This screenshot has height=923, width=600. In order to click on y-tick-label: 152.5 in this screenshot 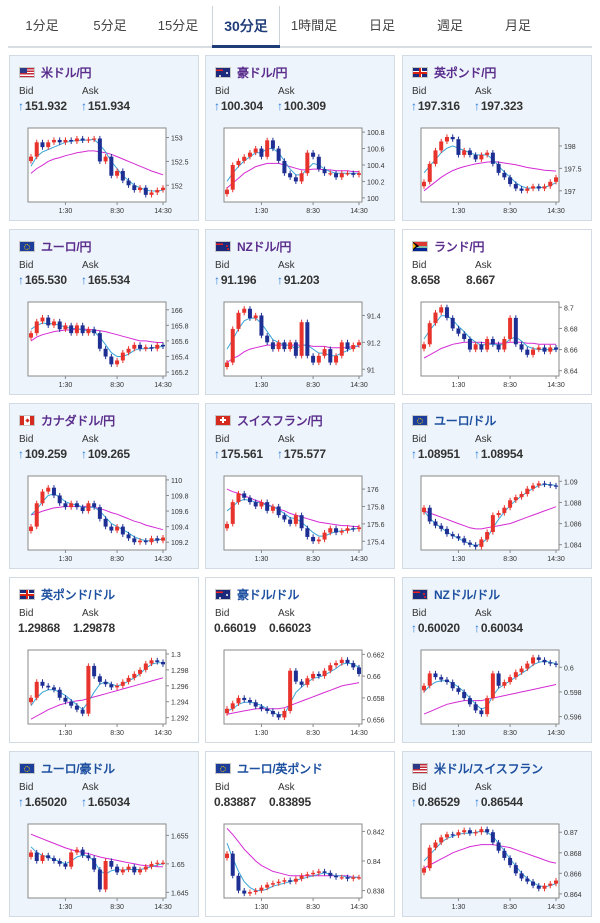, I will do `click(180, 162)`.